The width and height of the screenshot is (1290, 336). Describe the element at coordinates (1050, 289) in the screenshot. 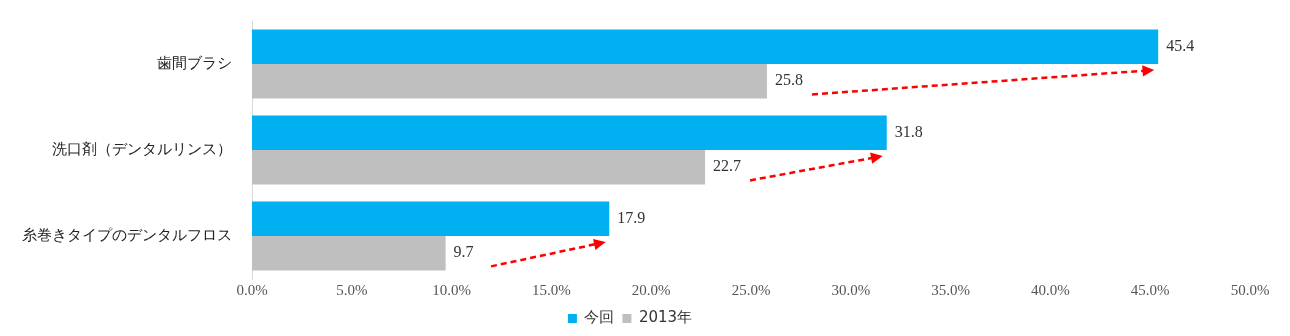

I see `x-tick-label: 40.0%` at that location.